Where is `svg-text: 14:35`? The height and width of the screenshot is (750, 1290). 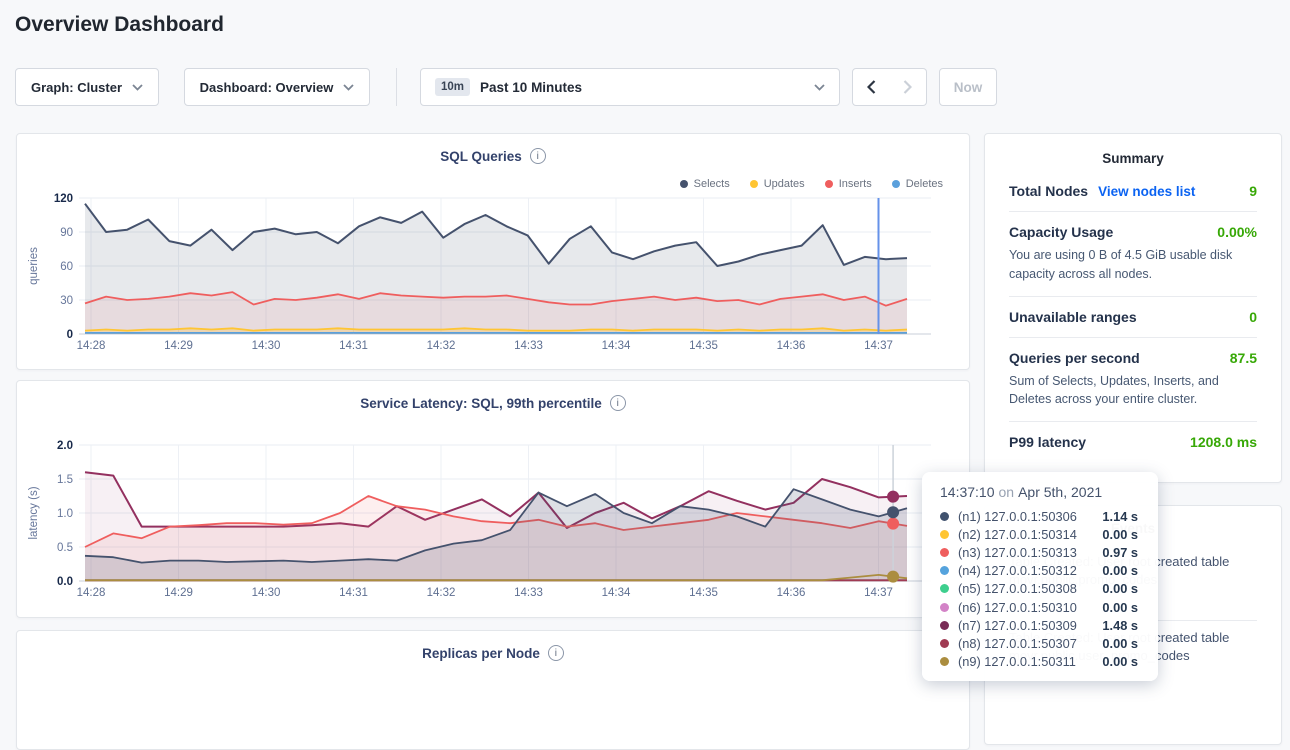 svg-text: 14:35 is located at coordinates (703, 593).